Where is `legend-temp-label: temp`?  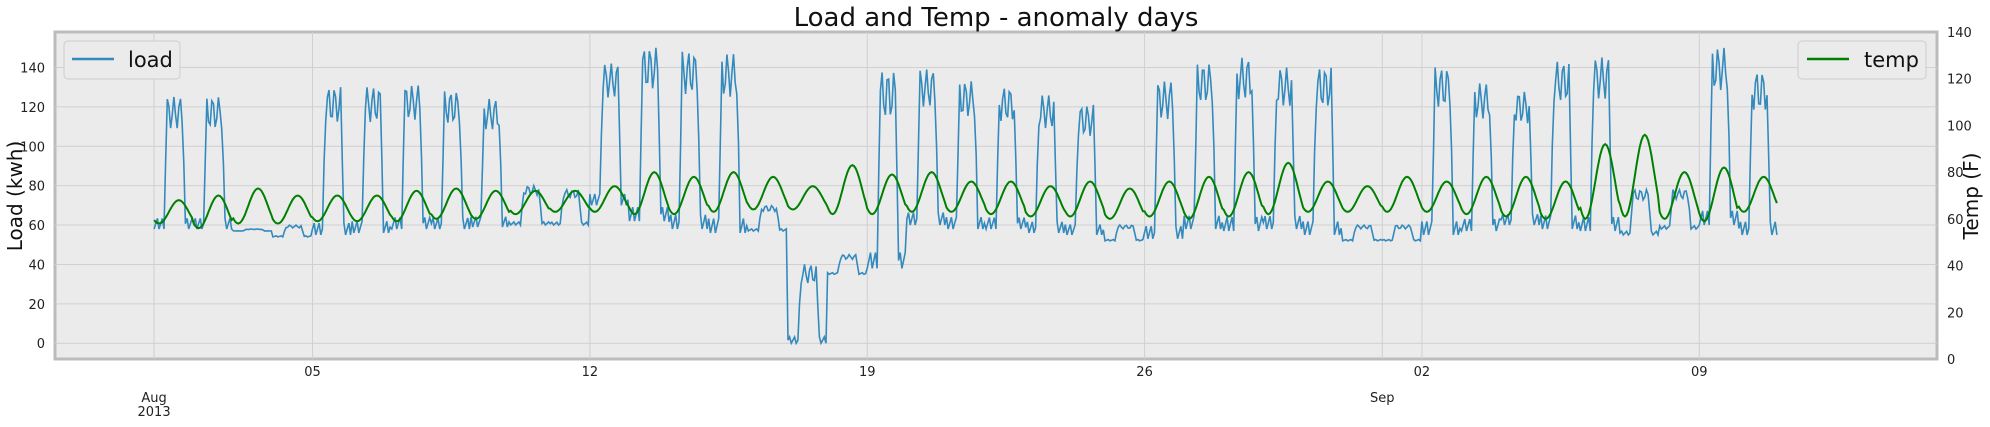 legend-temp-label: temp is located at coordinates (1891, 60).